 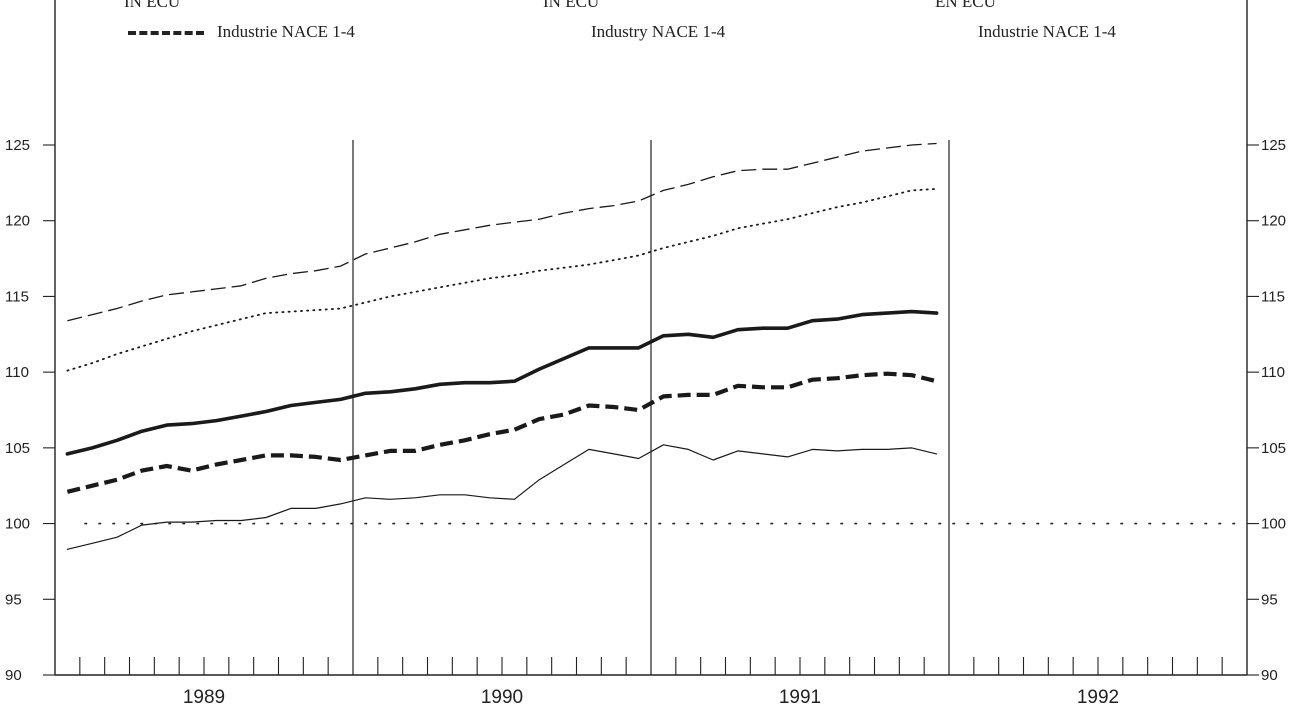 I want to click on y-tick-label-right: 105, so click(x=1273, y=448).